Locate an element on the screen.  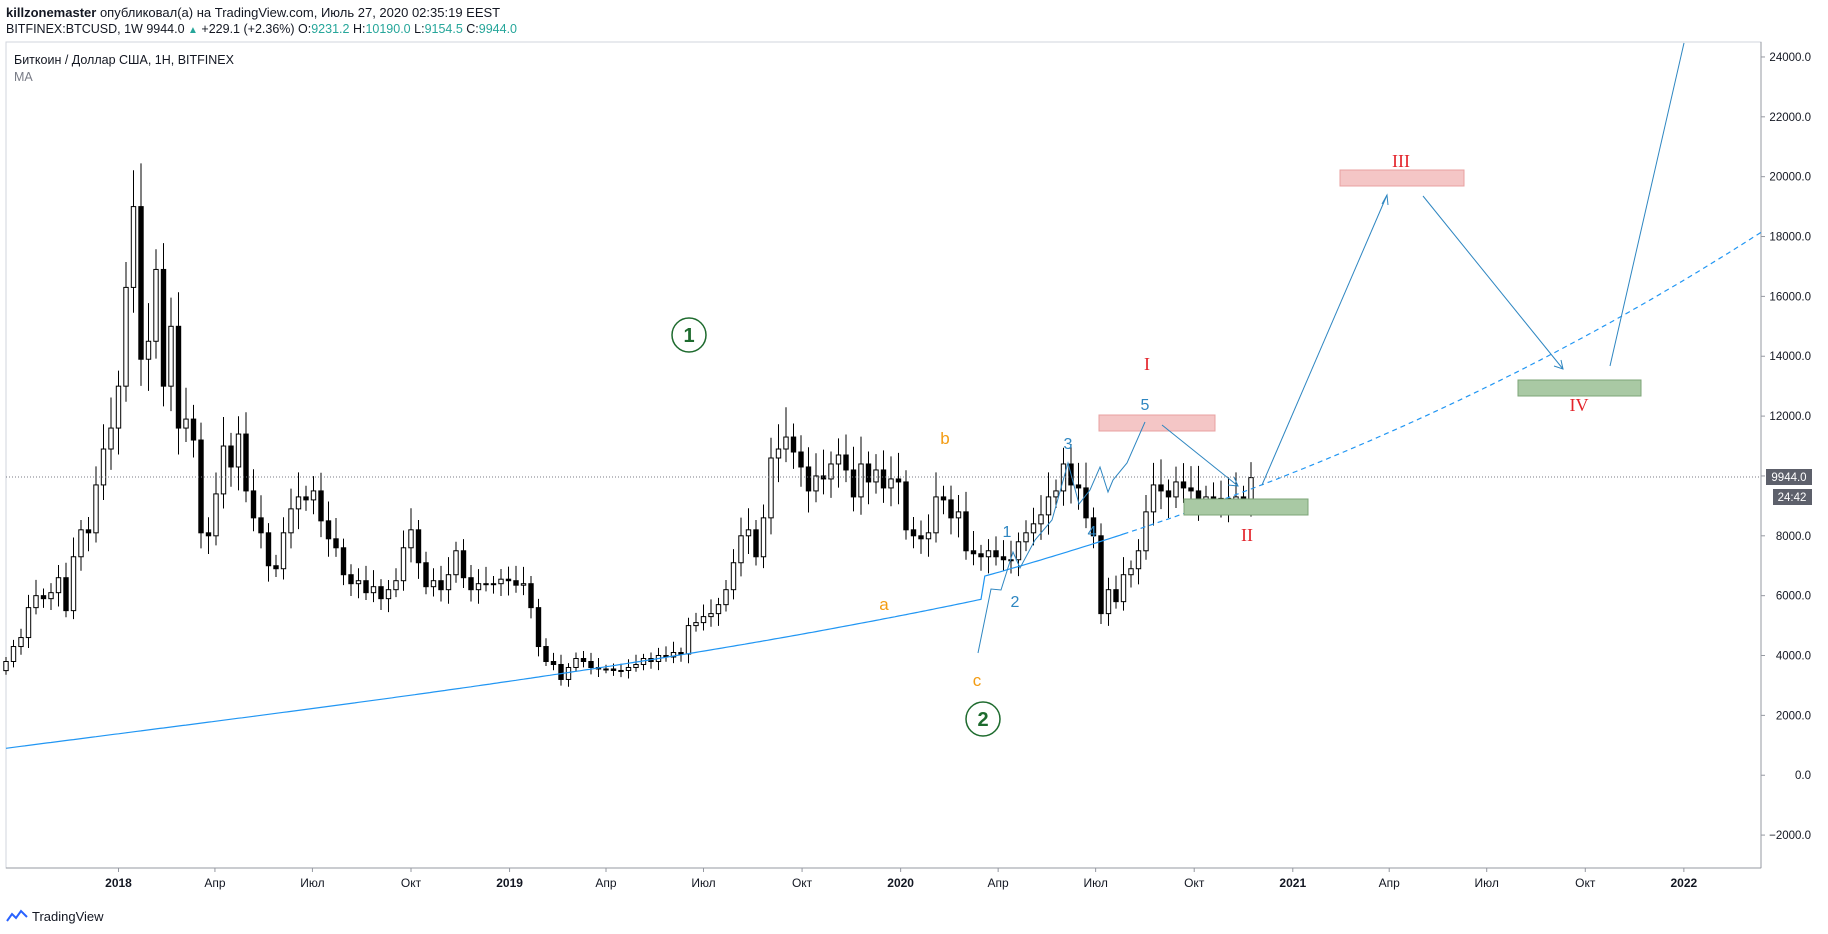
price-tag-bg is located at coordinates (1789, 477).